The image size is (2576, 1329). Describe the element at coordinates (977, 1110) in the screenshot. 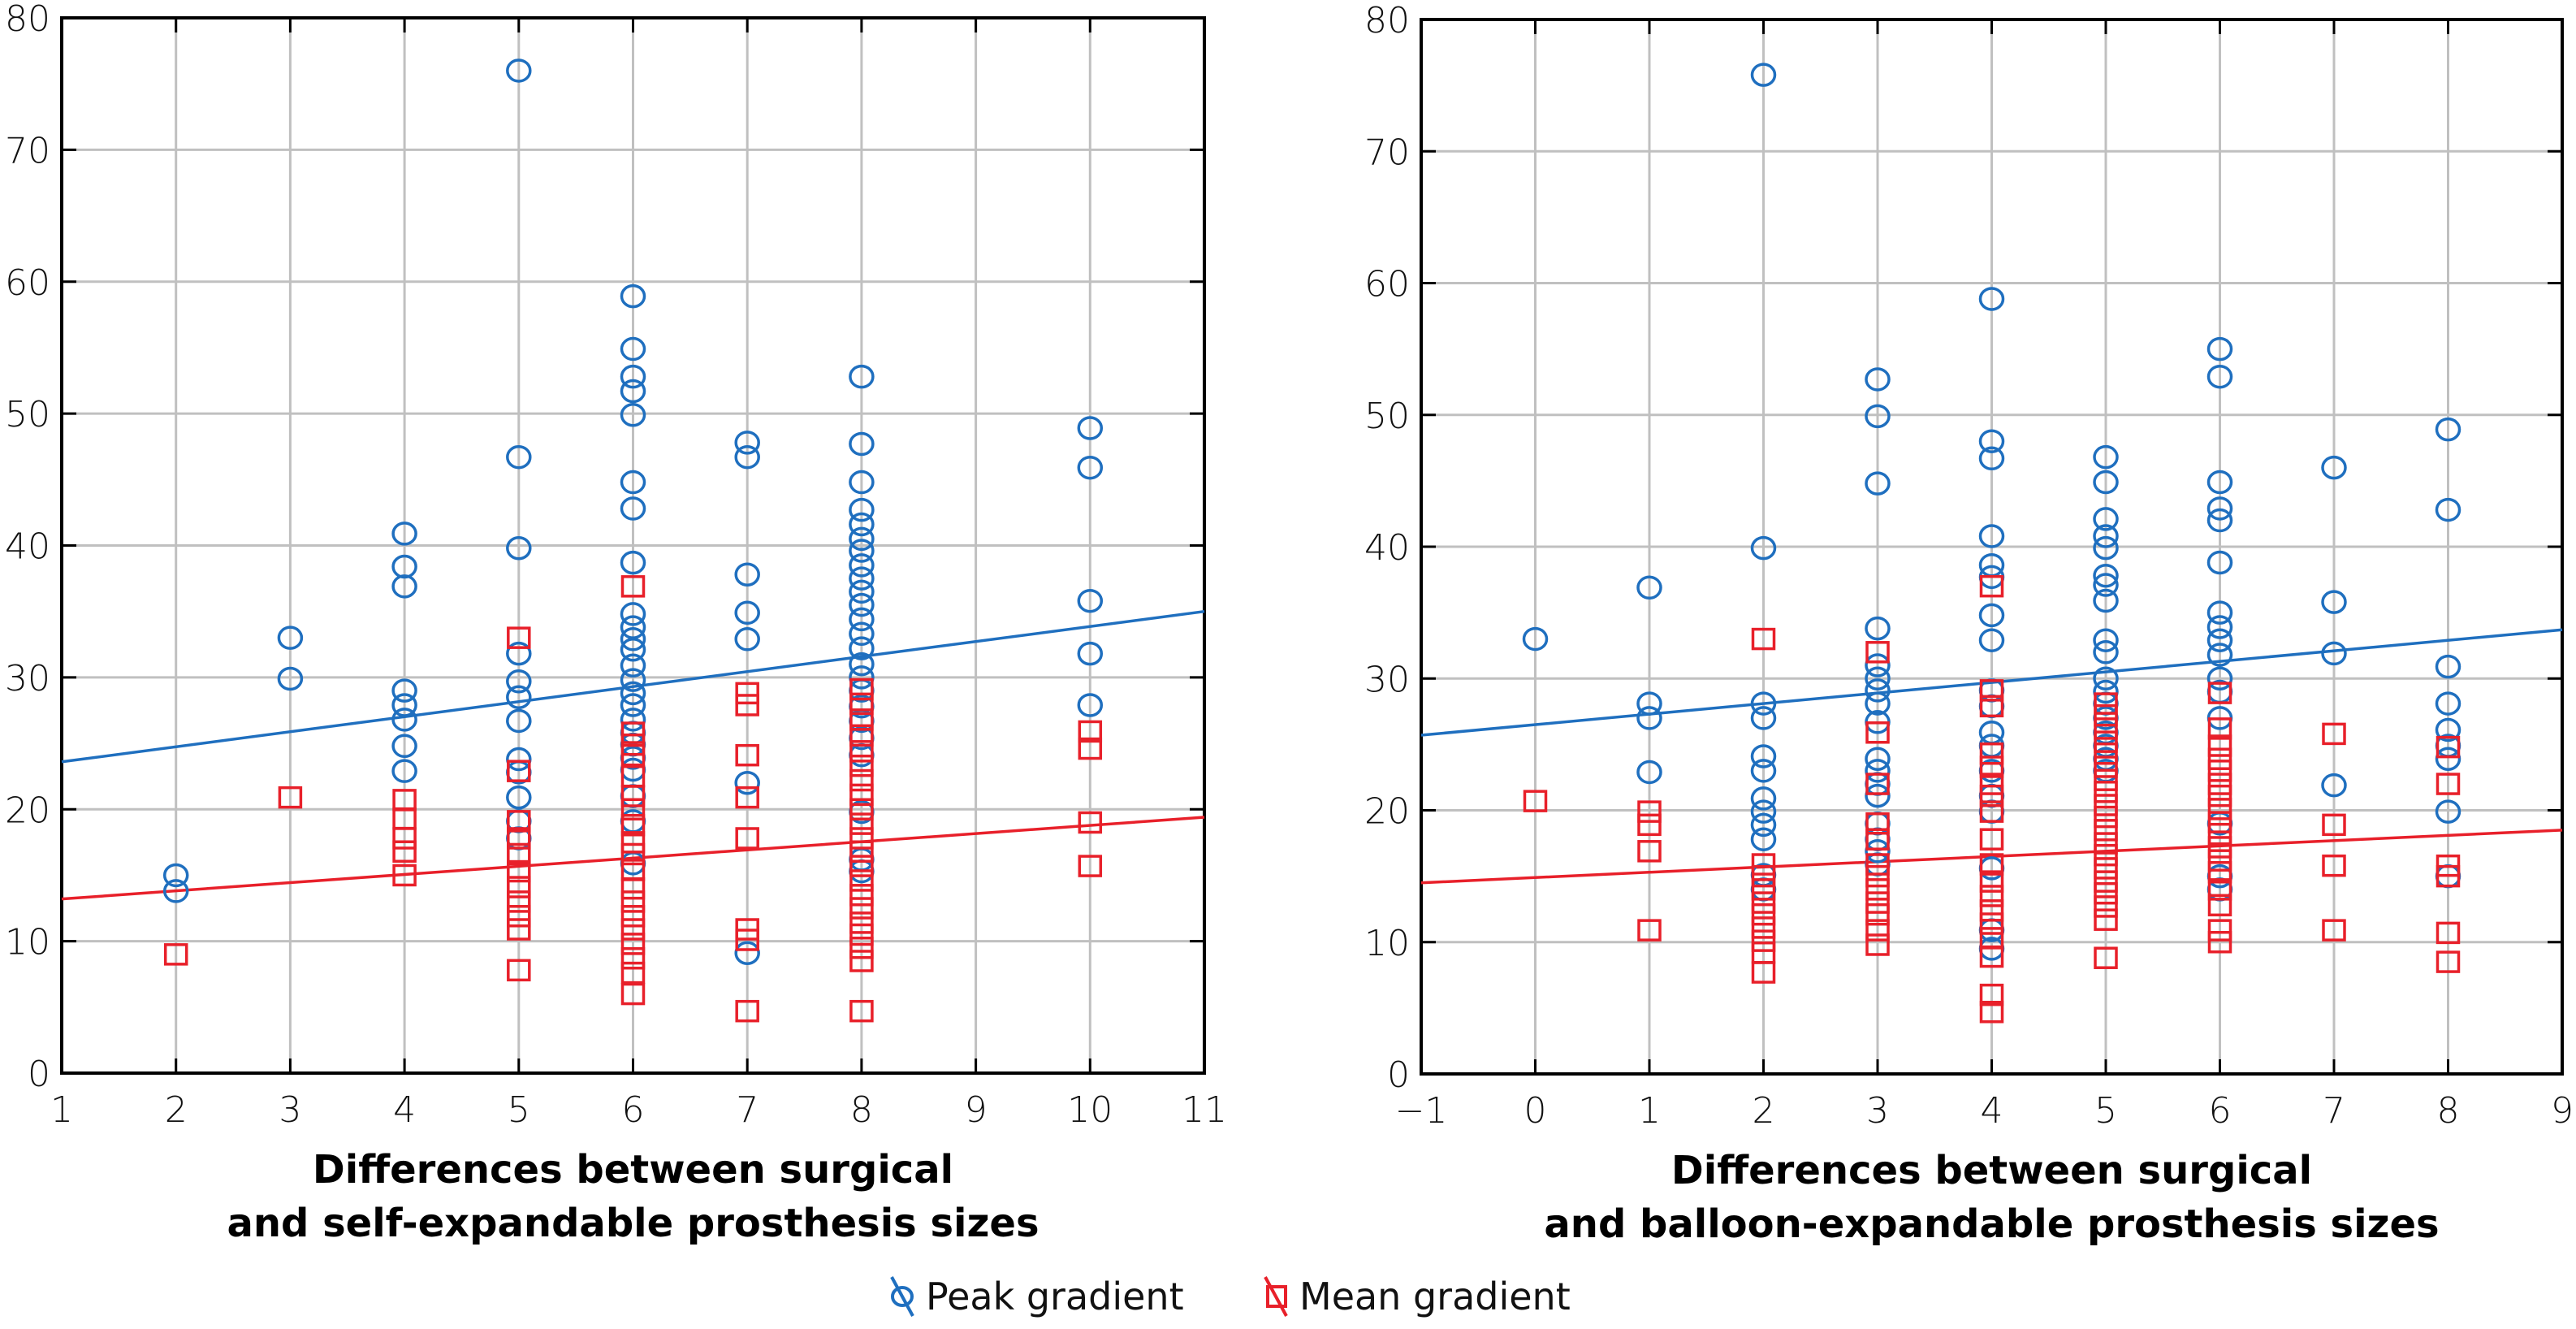

I see `x-tick-label: 9` at that location.